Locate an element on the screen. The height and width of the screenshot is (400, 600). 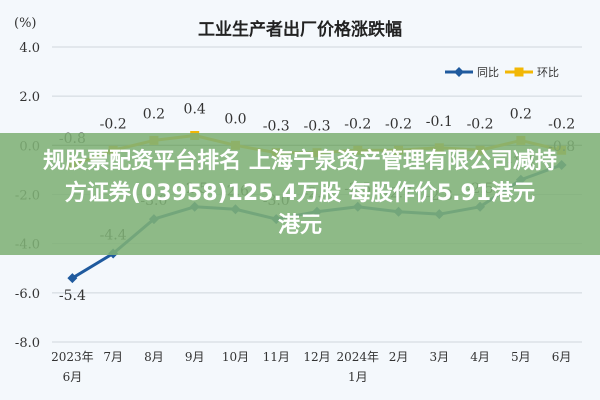
x-tick-label: 8月 is located at coordinates (154, 357).